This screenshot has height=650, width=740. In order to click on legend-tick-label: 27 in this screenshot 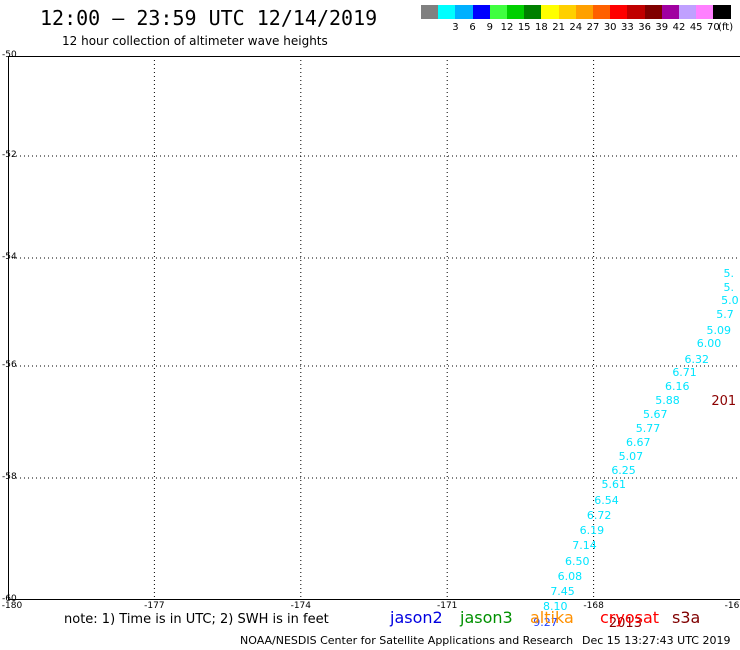, I will do `click(593, 27)`.